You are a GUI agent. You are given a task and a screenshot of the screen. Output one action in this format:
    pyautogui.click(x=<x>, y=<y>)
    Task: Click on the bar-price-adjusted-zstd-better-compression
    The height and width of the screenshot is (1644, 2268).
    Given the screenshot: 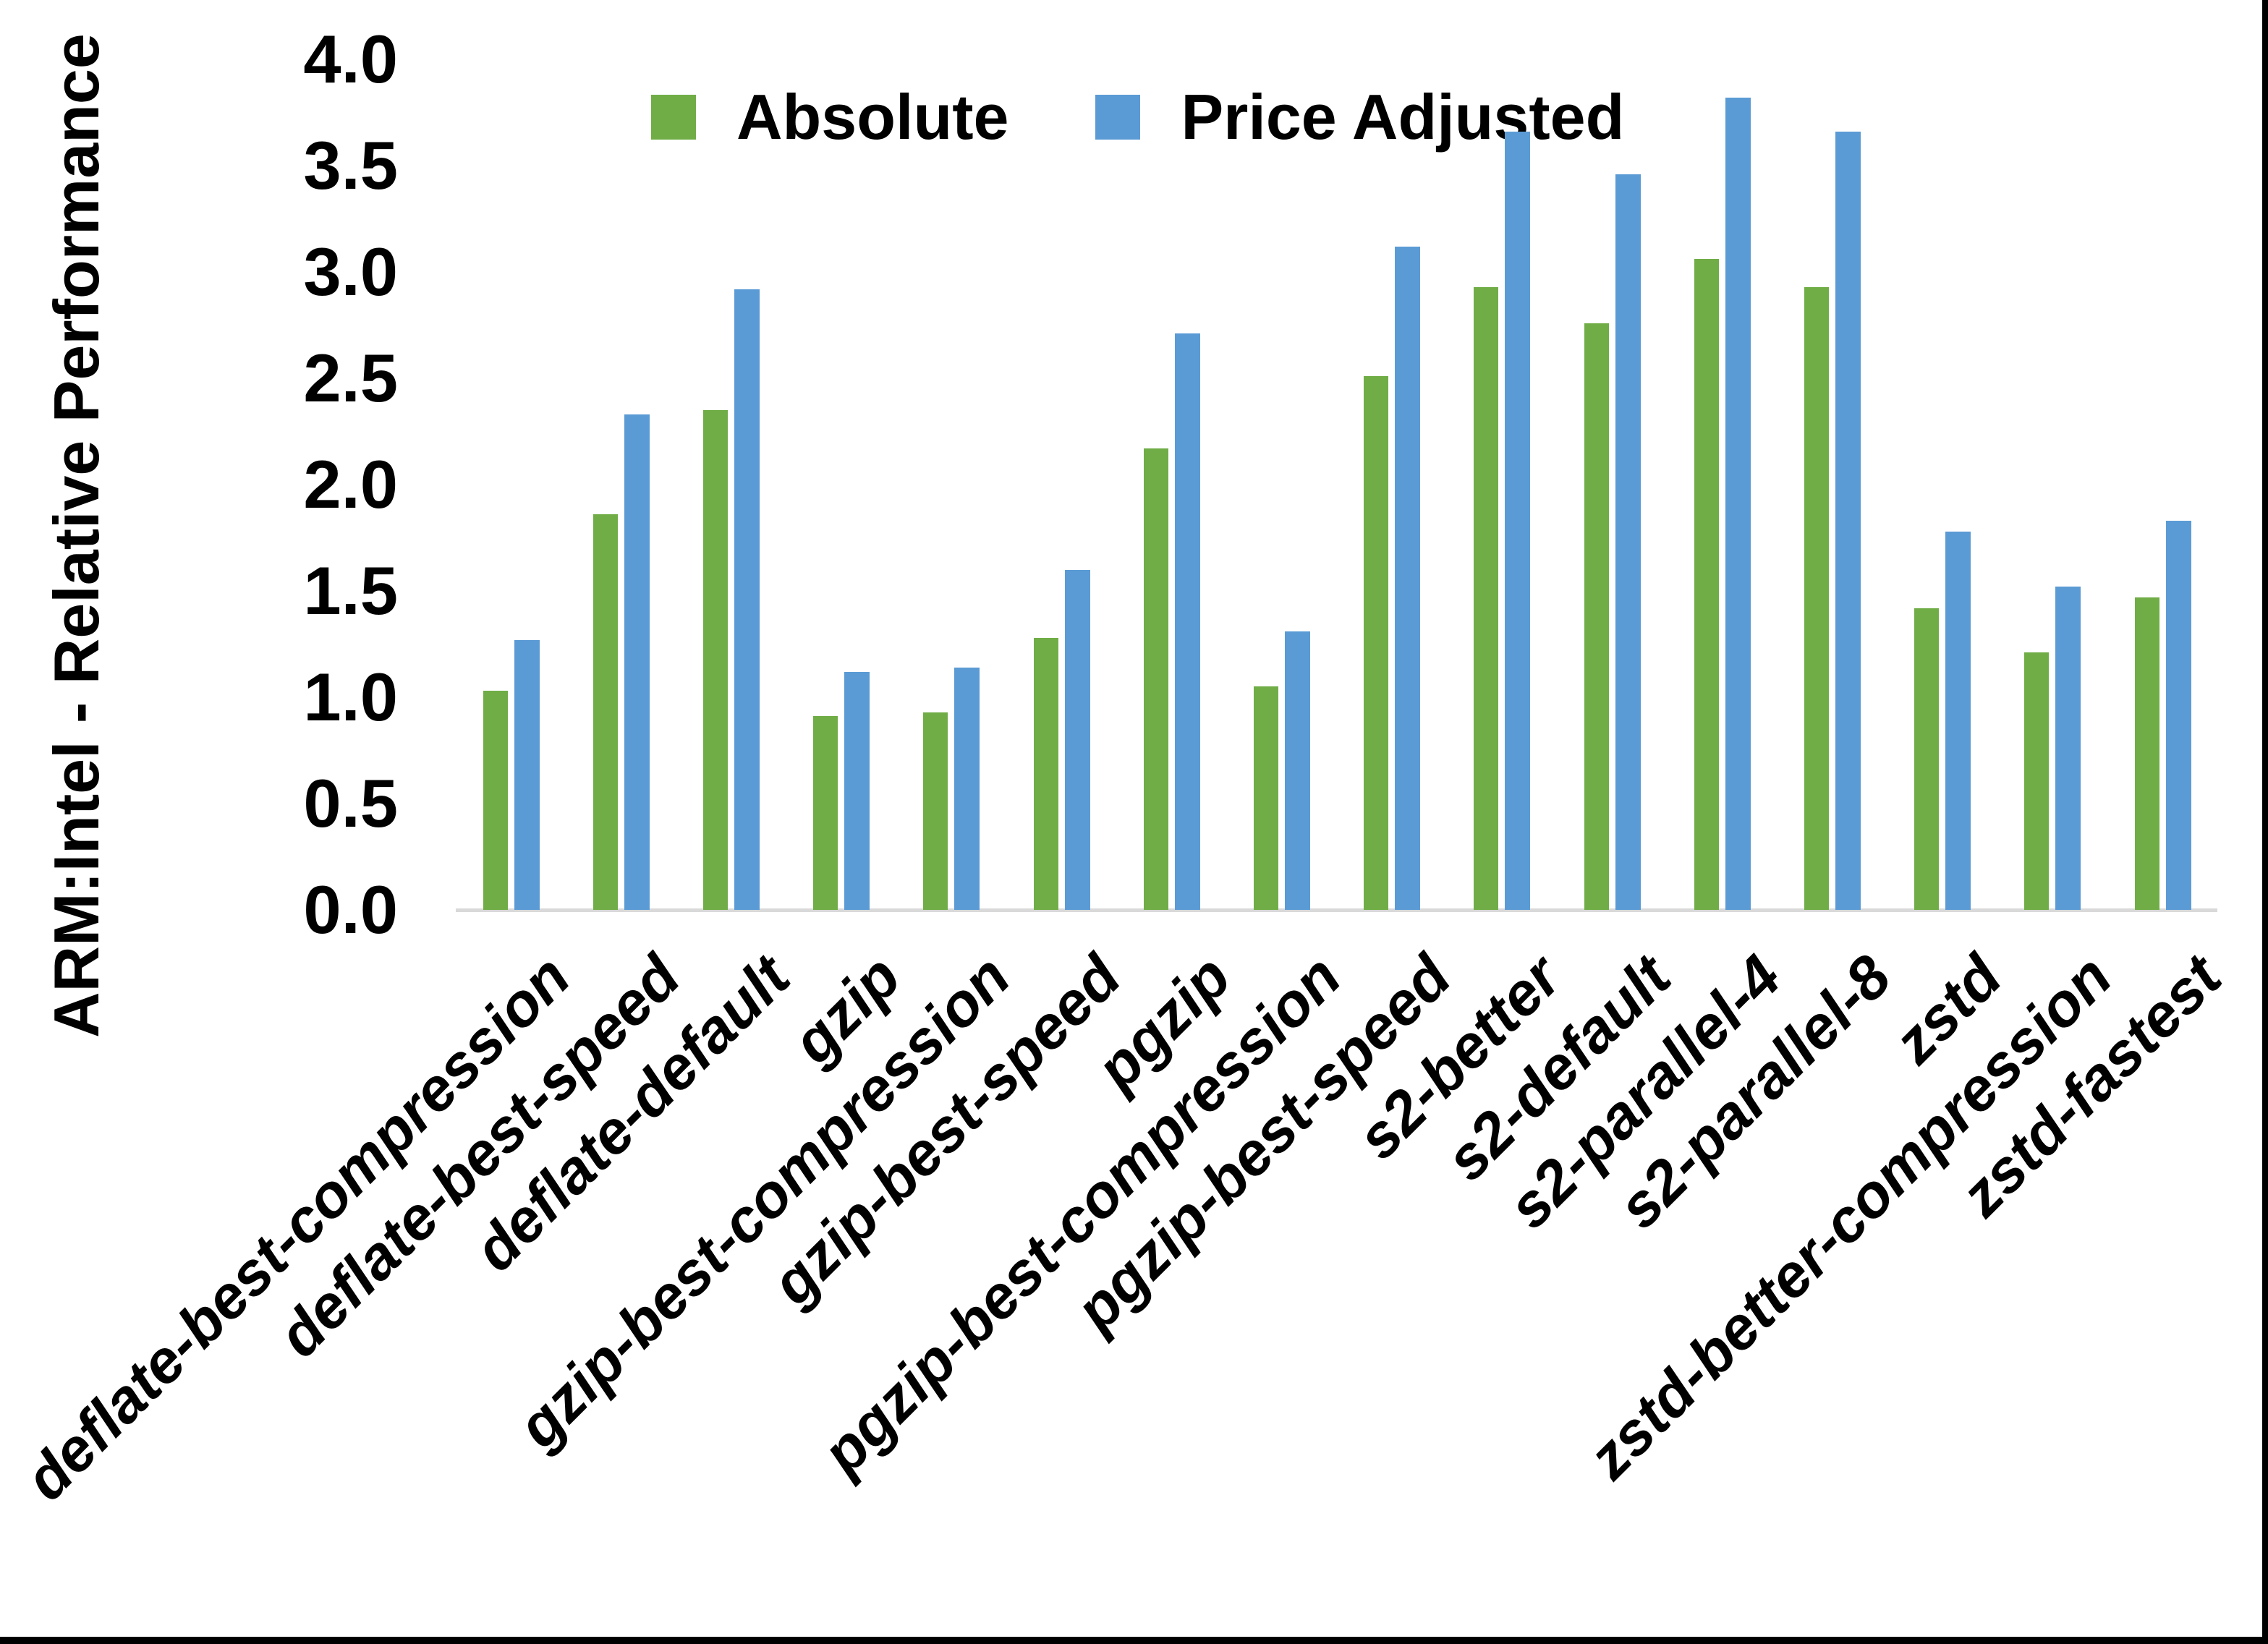 What is the action you would take?
    pyautogui.click(x=2068, y=748)
    